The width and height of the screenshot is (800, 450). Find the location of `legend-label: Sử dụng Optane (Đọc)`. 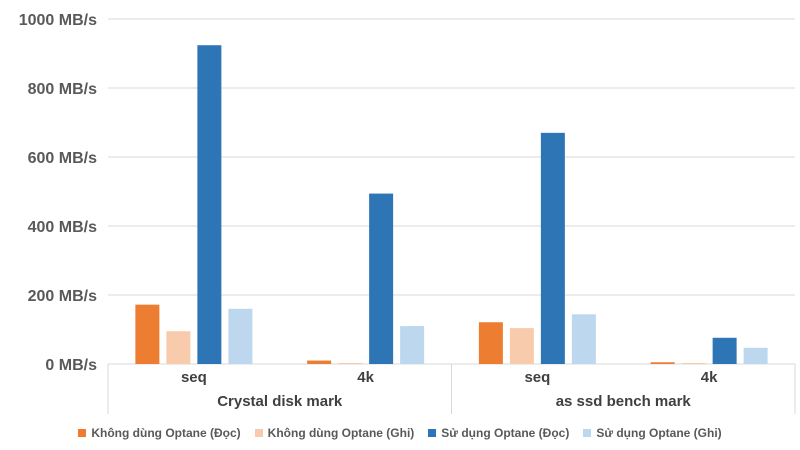

legend-label: Sử dụng Optane (Đọc) is located at coordinates (505, 433).